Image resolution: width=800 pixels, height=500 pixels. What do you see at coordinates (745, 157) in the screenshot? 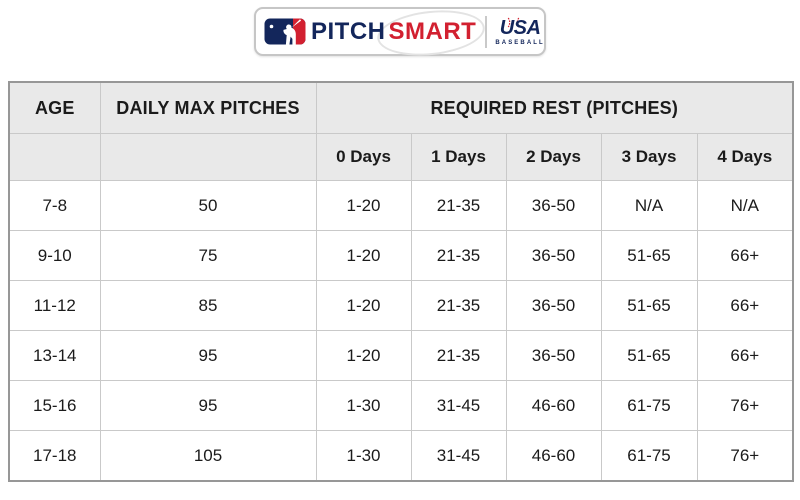
I see `header-day-4: 4 Days` at bounding box center [745, 157].